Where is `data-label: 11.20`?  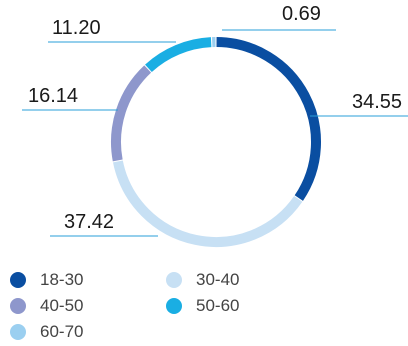
data-label: 11.20 is located at coordinates (76, 28).